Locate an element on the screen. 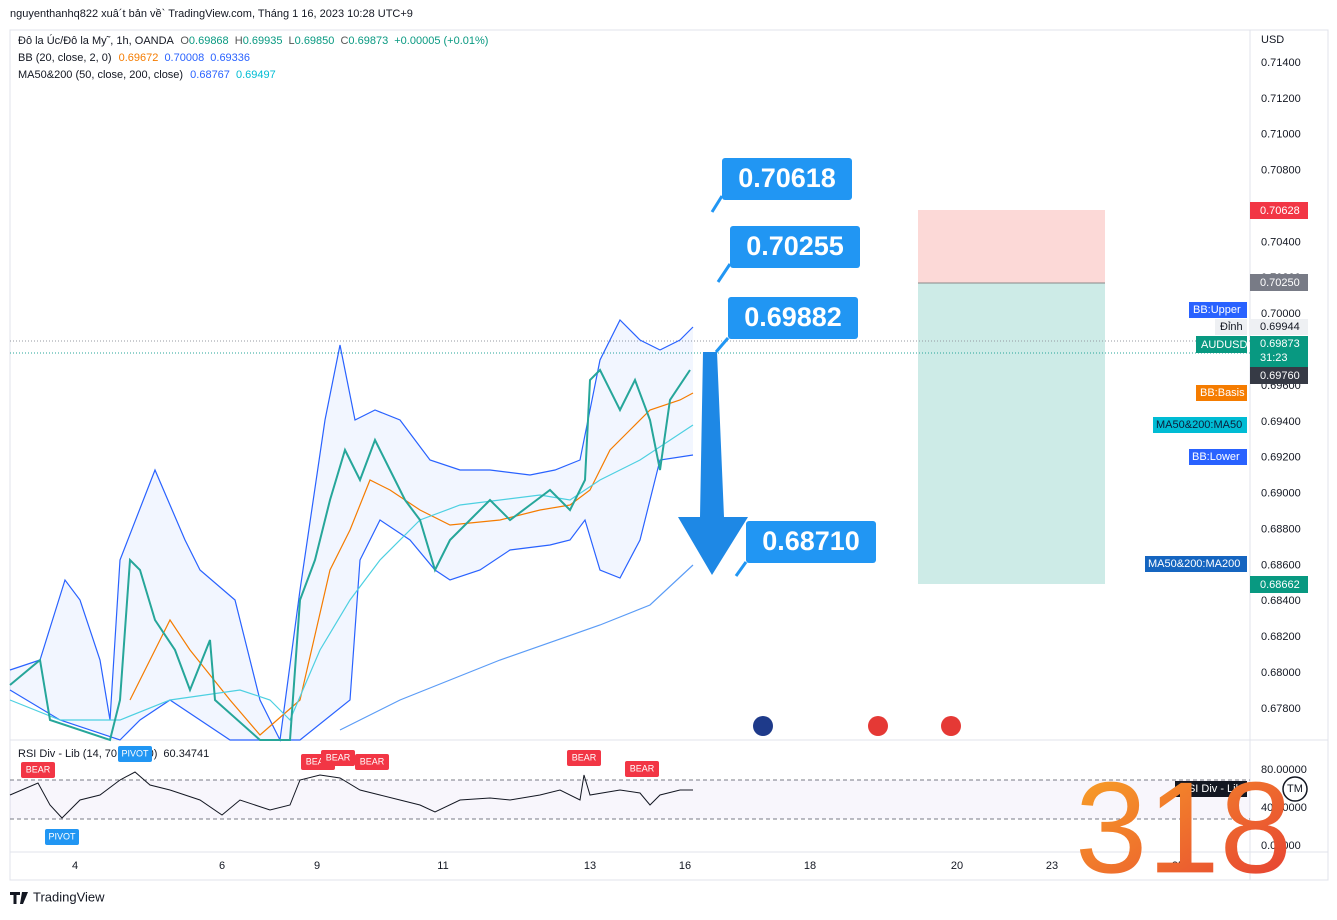  rsi-tick-label: 40.00000 is located at coordinates (1284, 808).